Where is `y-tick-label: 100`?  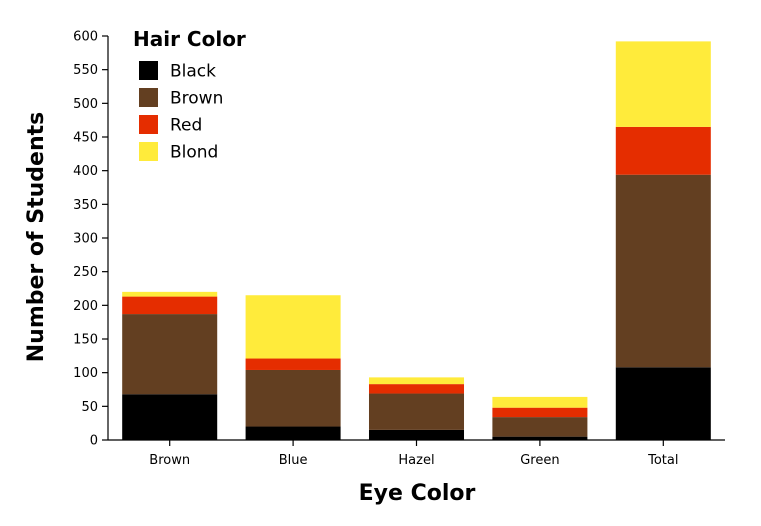
y-tick-label: 100 is located at coordinates (85, 373).